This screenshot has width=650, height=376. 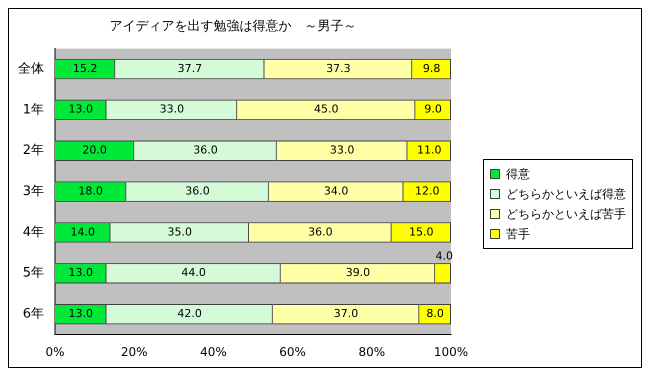 I want to click on y-tick-label: 2年, so click(x=33, y=150).